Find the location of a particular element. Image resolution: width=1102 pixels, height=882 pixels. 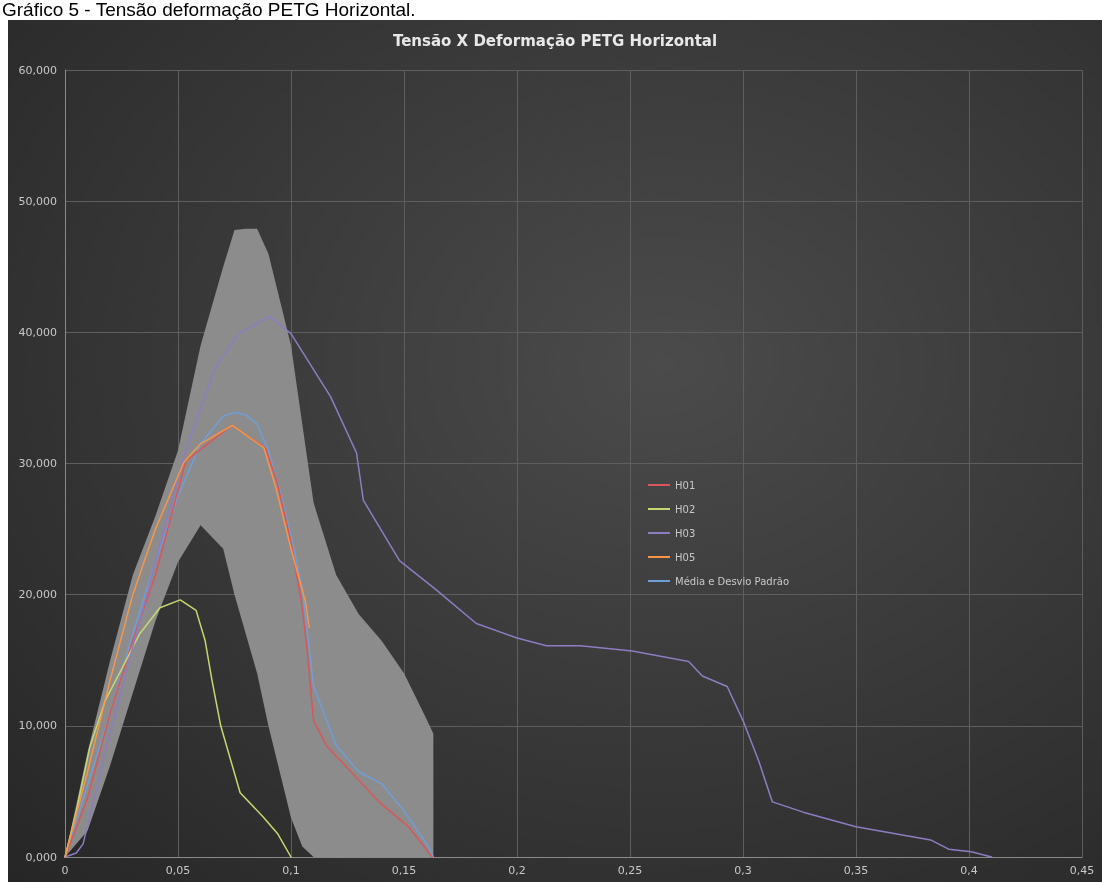

text: Gráfico 5 - Tensão deformação PETG Horizontal. is located at coordinates (209, 10).